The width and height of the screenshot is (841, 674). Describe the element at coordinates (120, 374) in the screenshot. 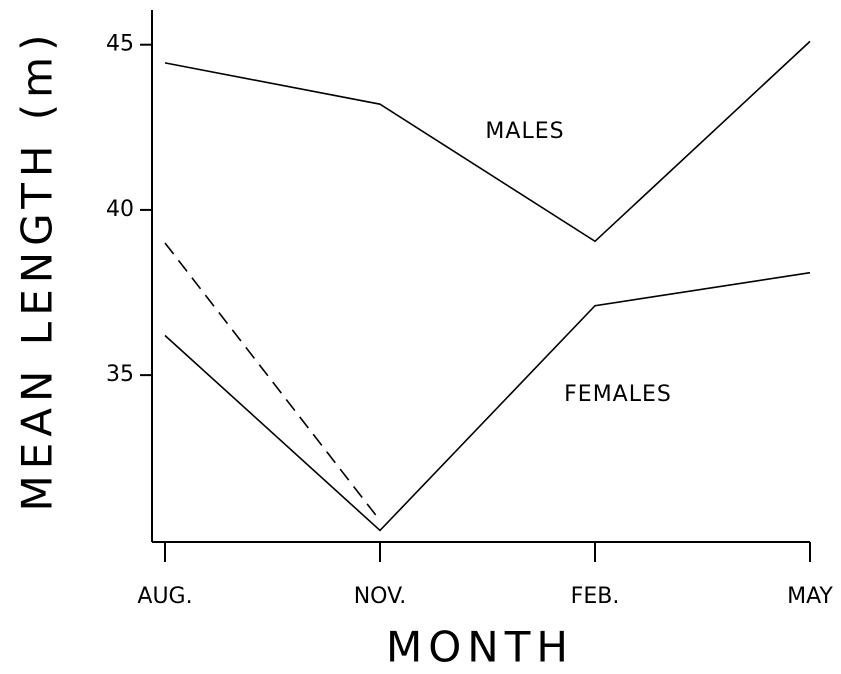

I see `y-tick-label: 35` at that location.